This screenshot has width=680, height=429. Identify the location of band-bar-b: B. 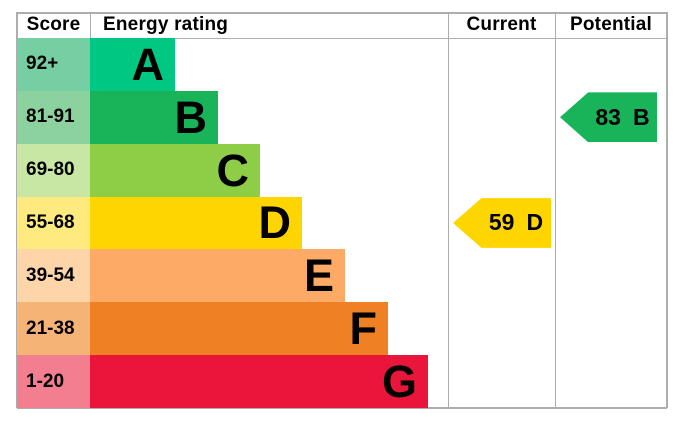
(154, 117).